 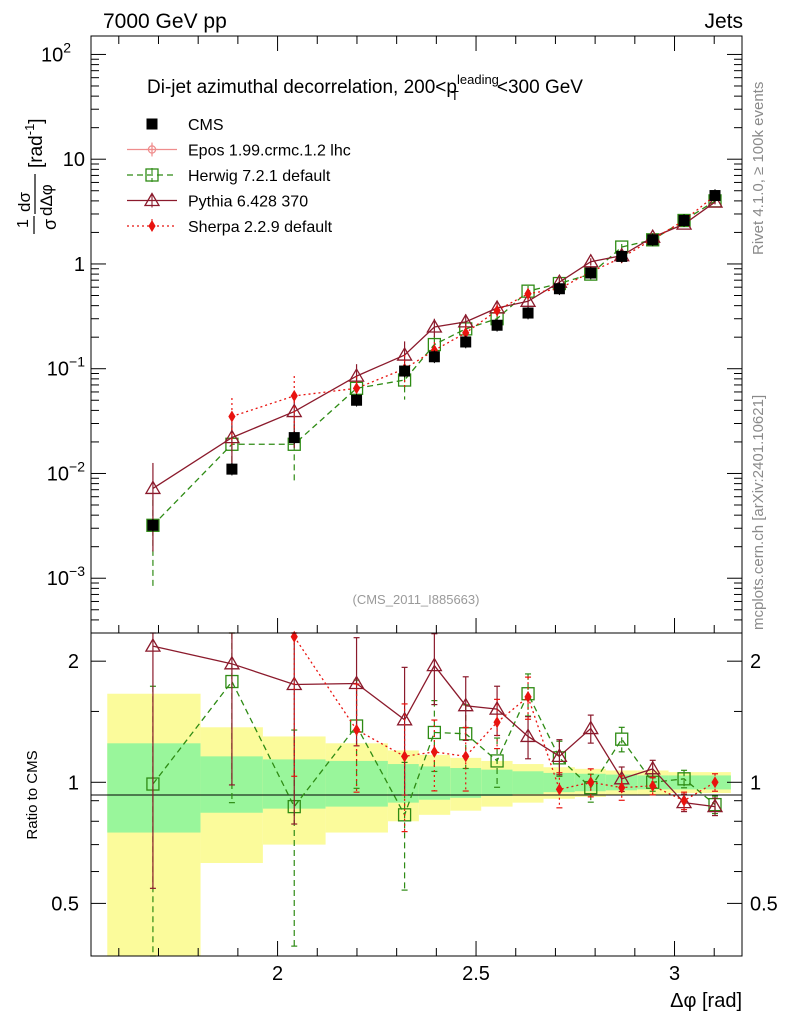 I want to click on side-site-label: mcplots.cern.ch [arXiv:2401.10621], so click(x=758, y=512).